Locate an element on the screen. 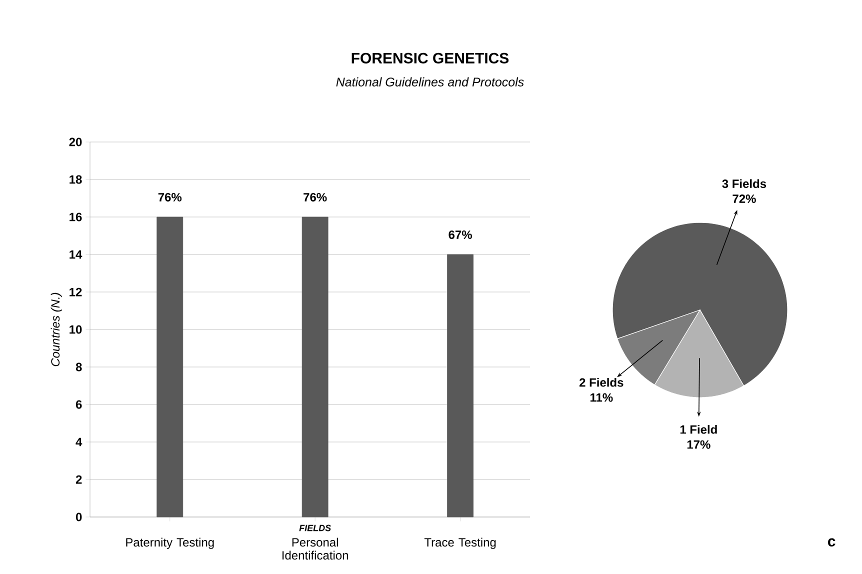 The height and width of the screenshot is (574, 862). y-tick-label: 10 is located at coordinates (76, 329).